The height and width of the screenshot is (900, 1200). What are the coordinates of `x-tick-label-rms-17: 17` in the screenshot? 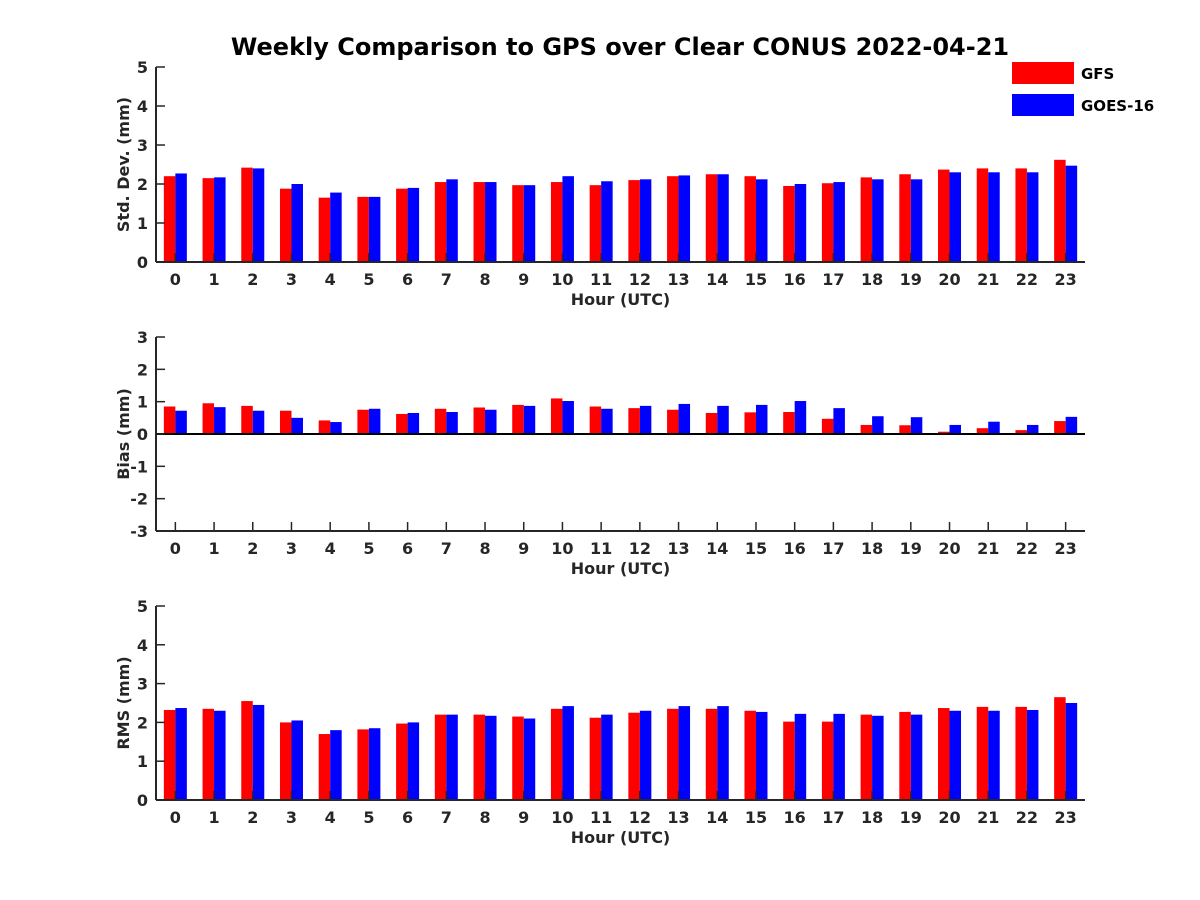 It's located at (833, 817).